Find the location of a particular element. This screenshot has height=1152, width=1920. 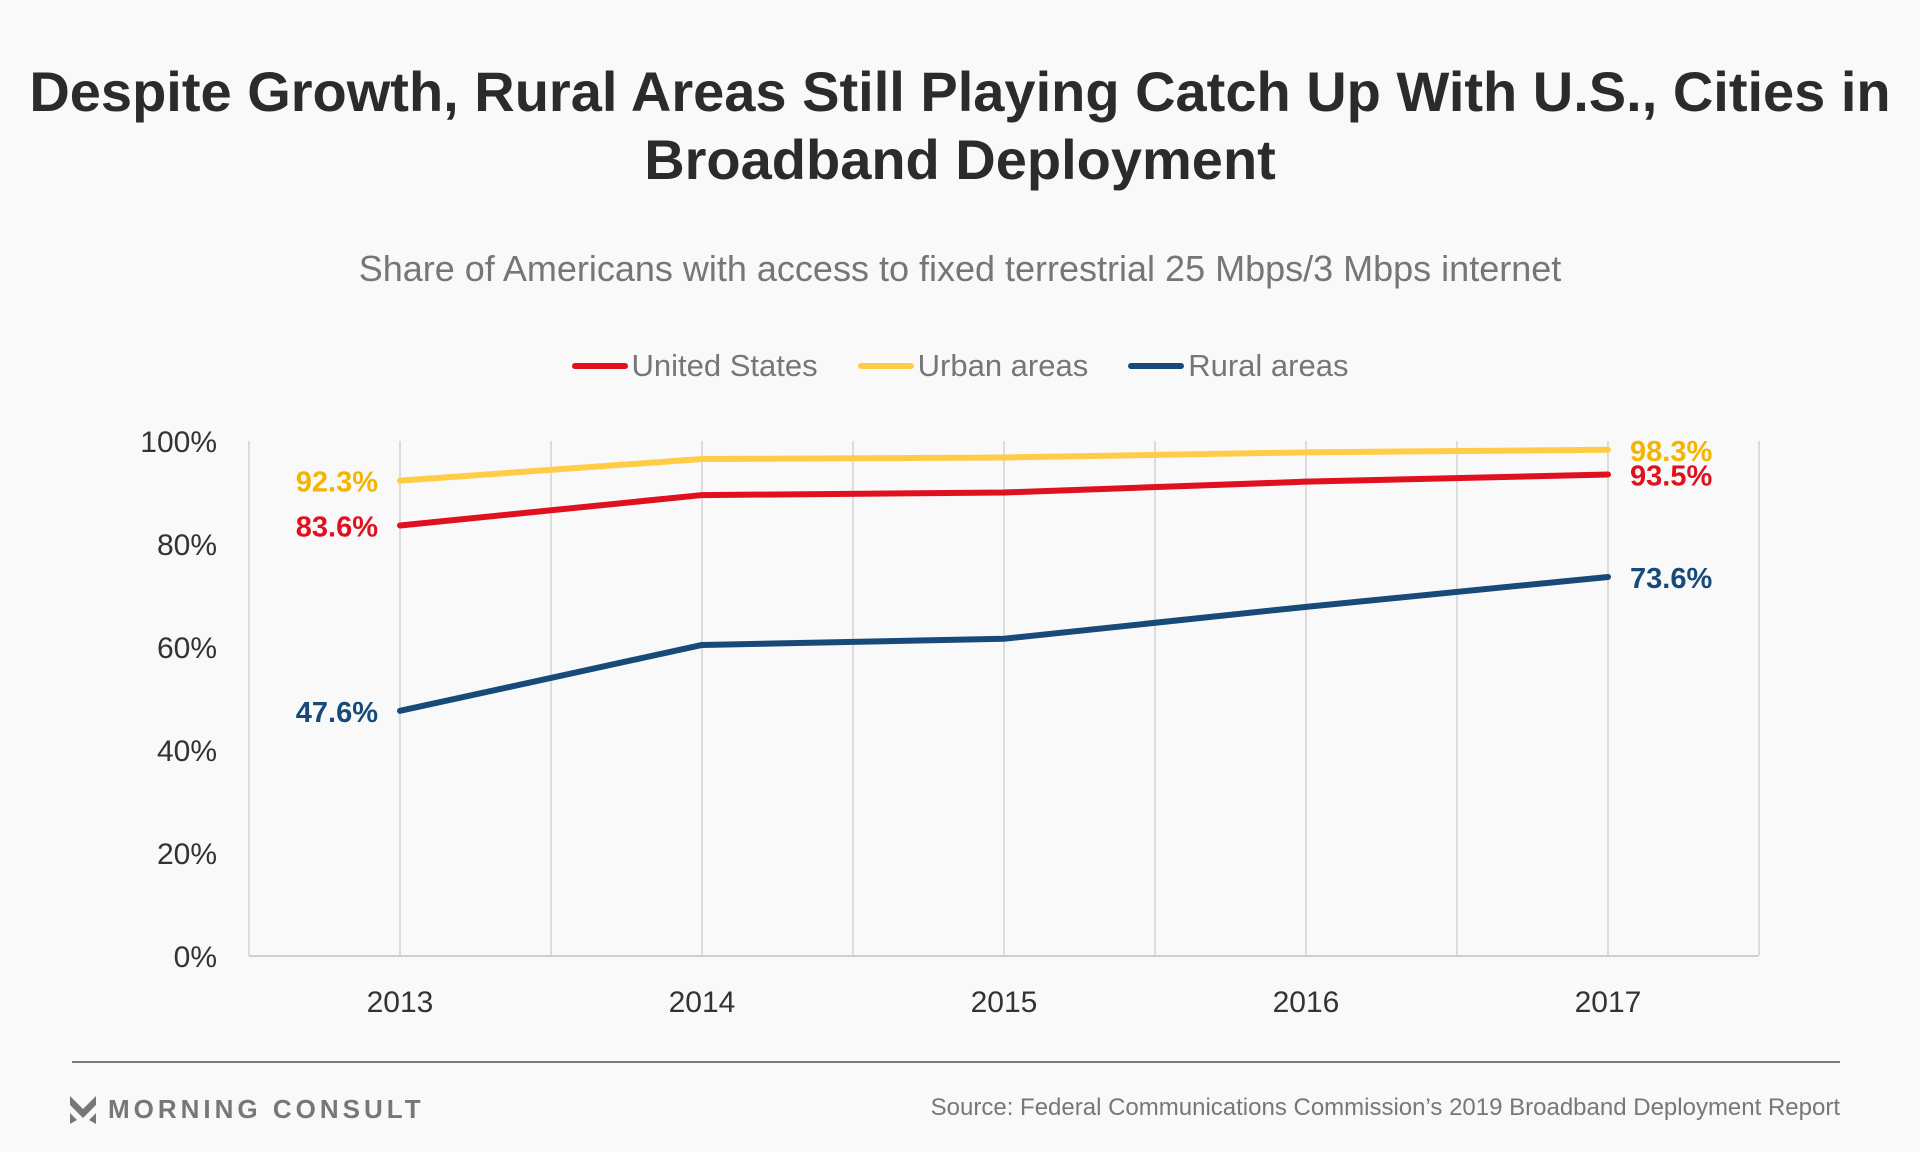

y-tick-label: 100% is located at coordinates (178, 442).